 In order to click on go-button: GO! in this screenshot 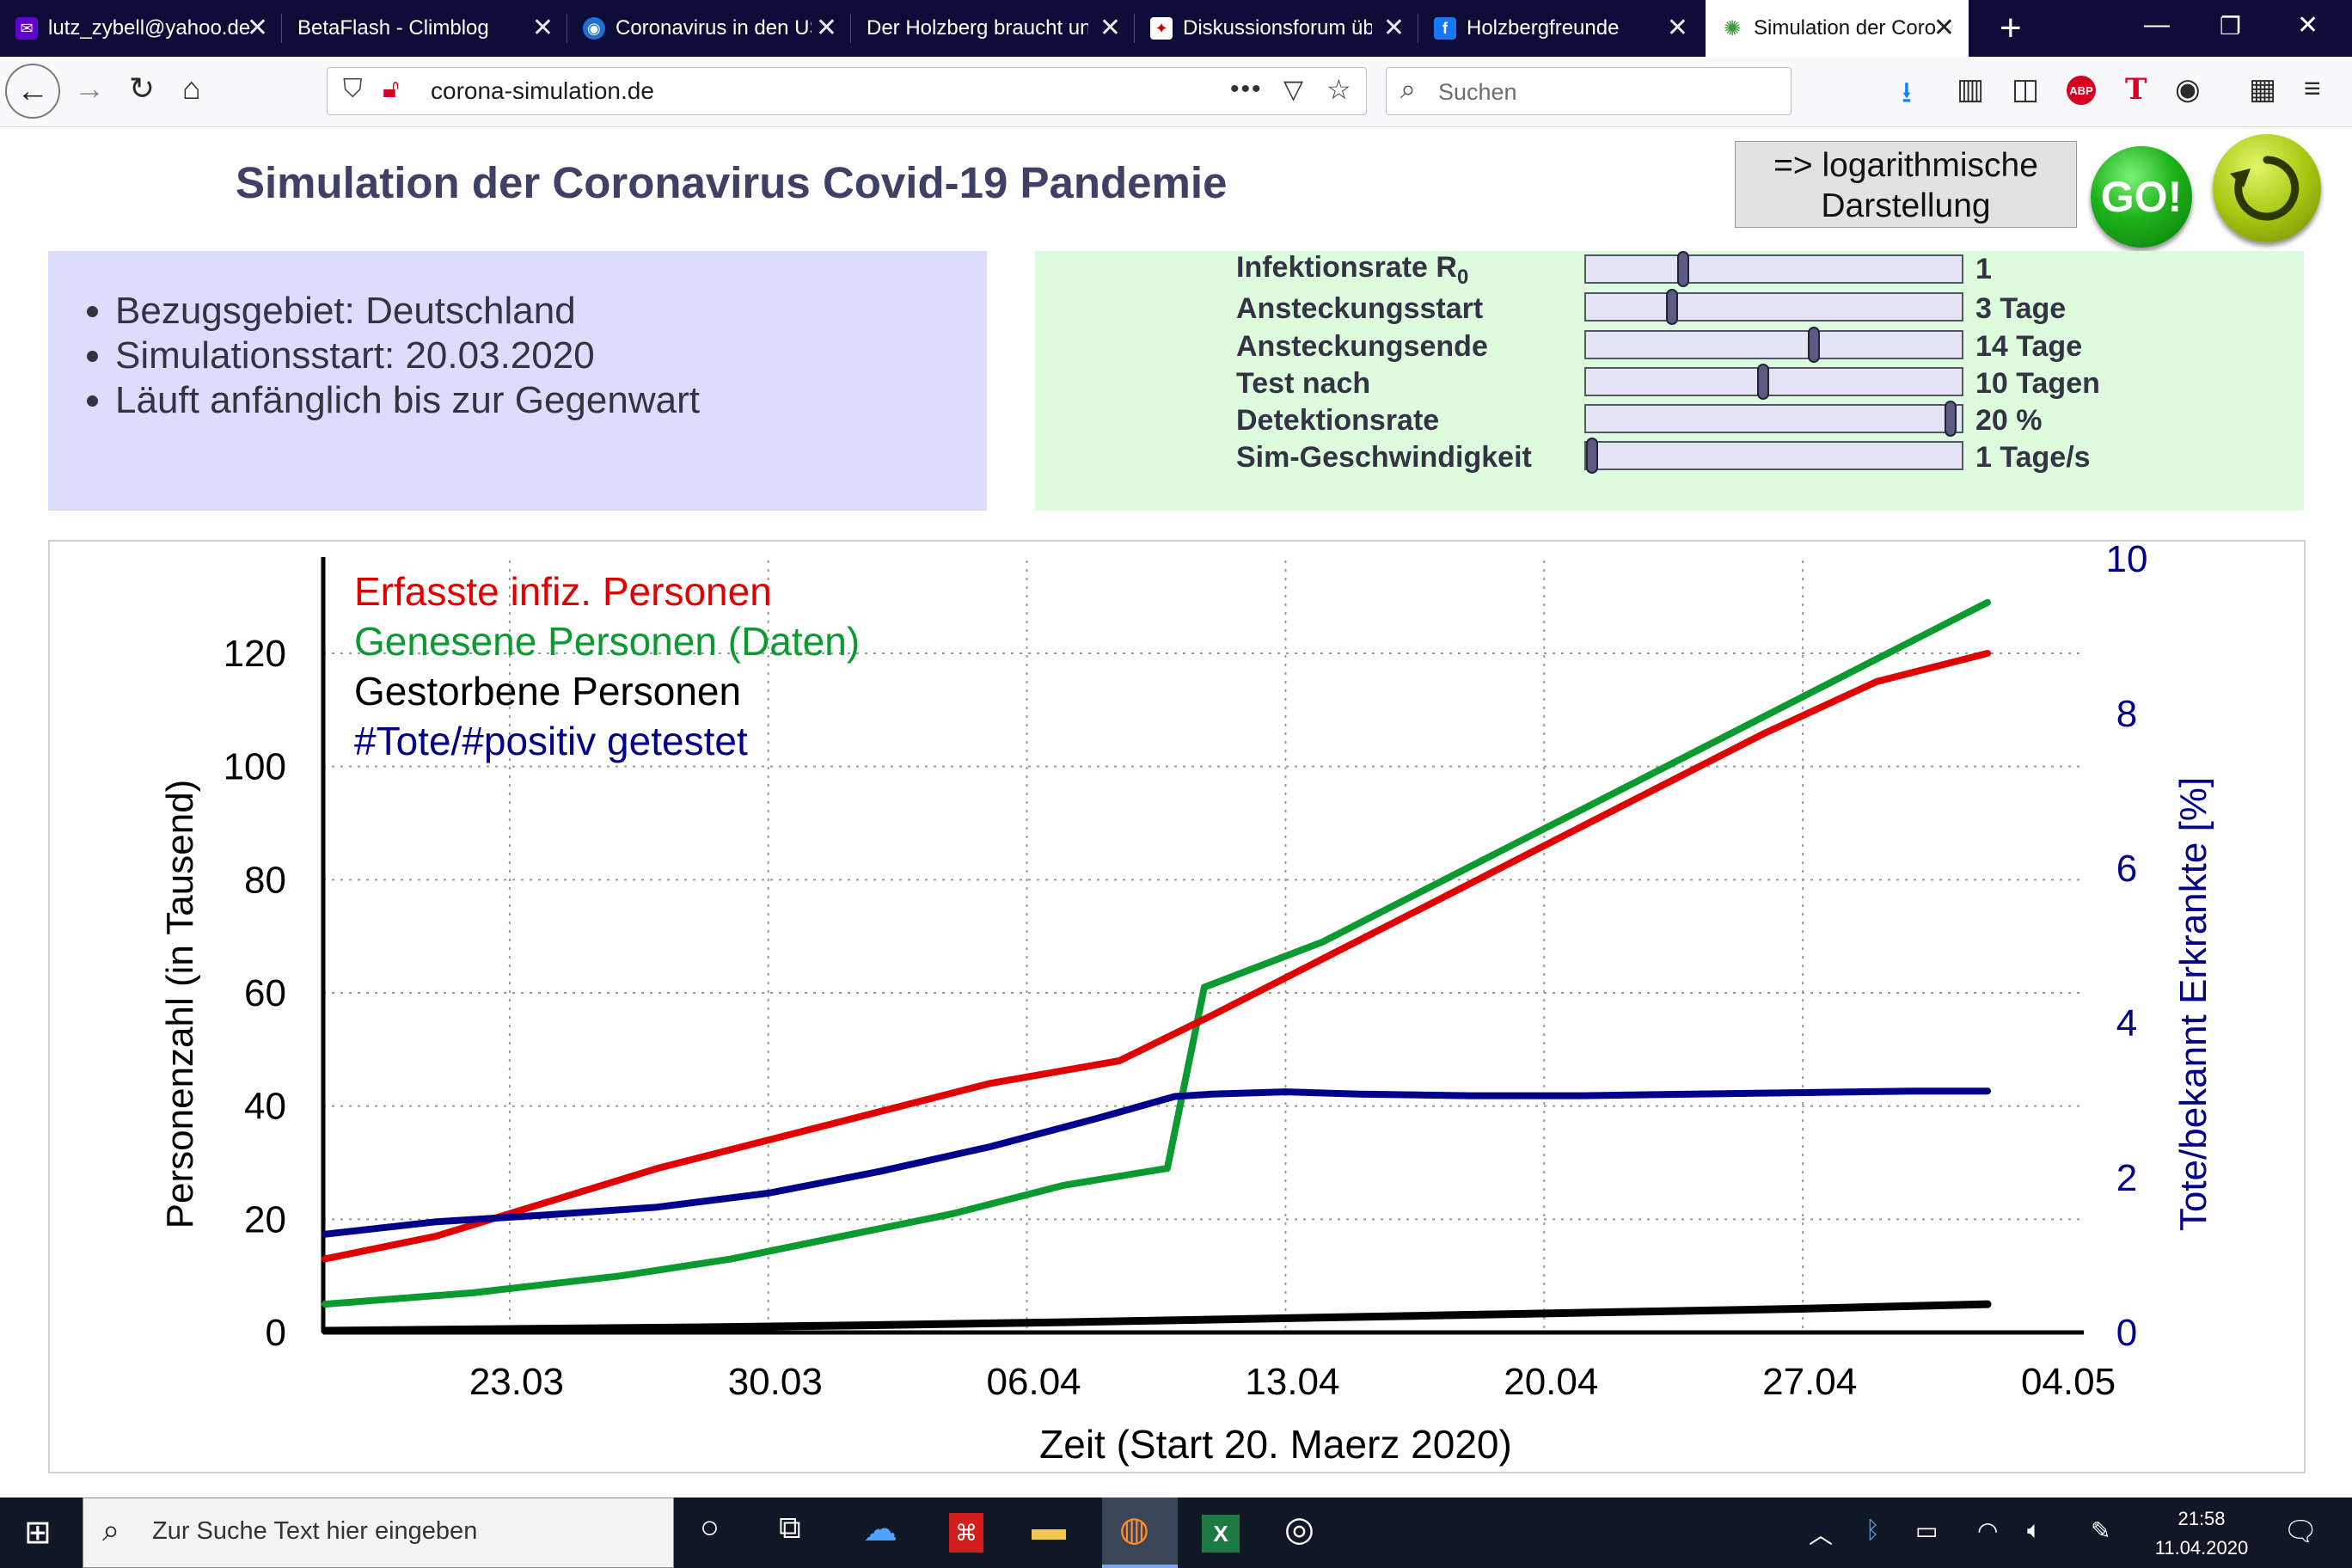, I will do `click(2141, 197)`.